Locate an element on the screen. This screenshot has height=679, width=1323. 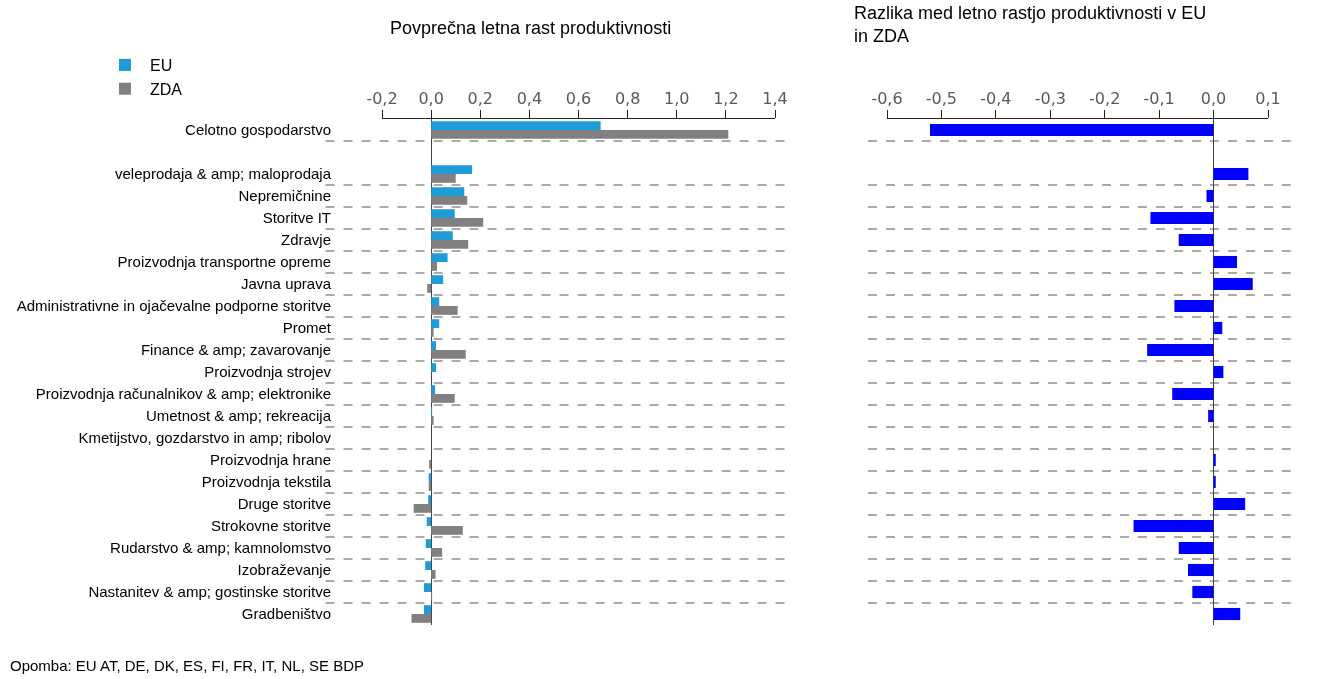
y-tick-label: Proizvodnja računalnikov & amp; elektronike is located at coordinates (183, 394).